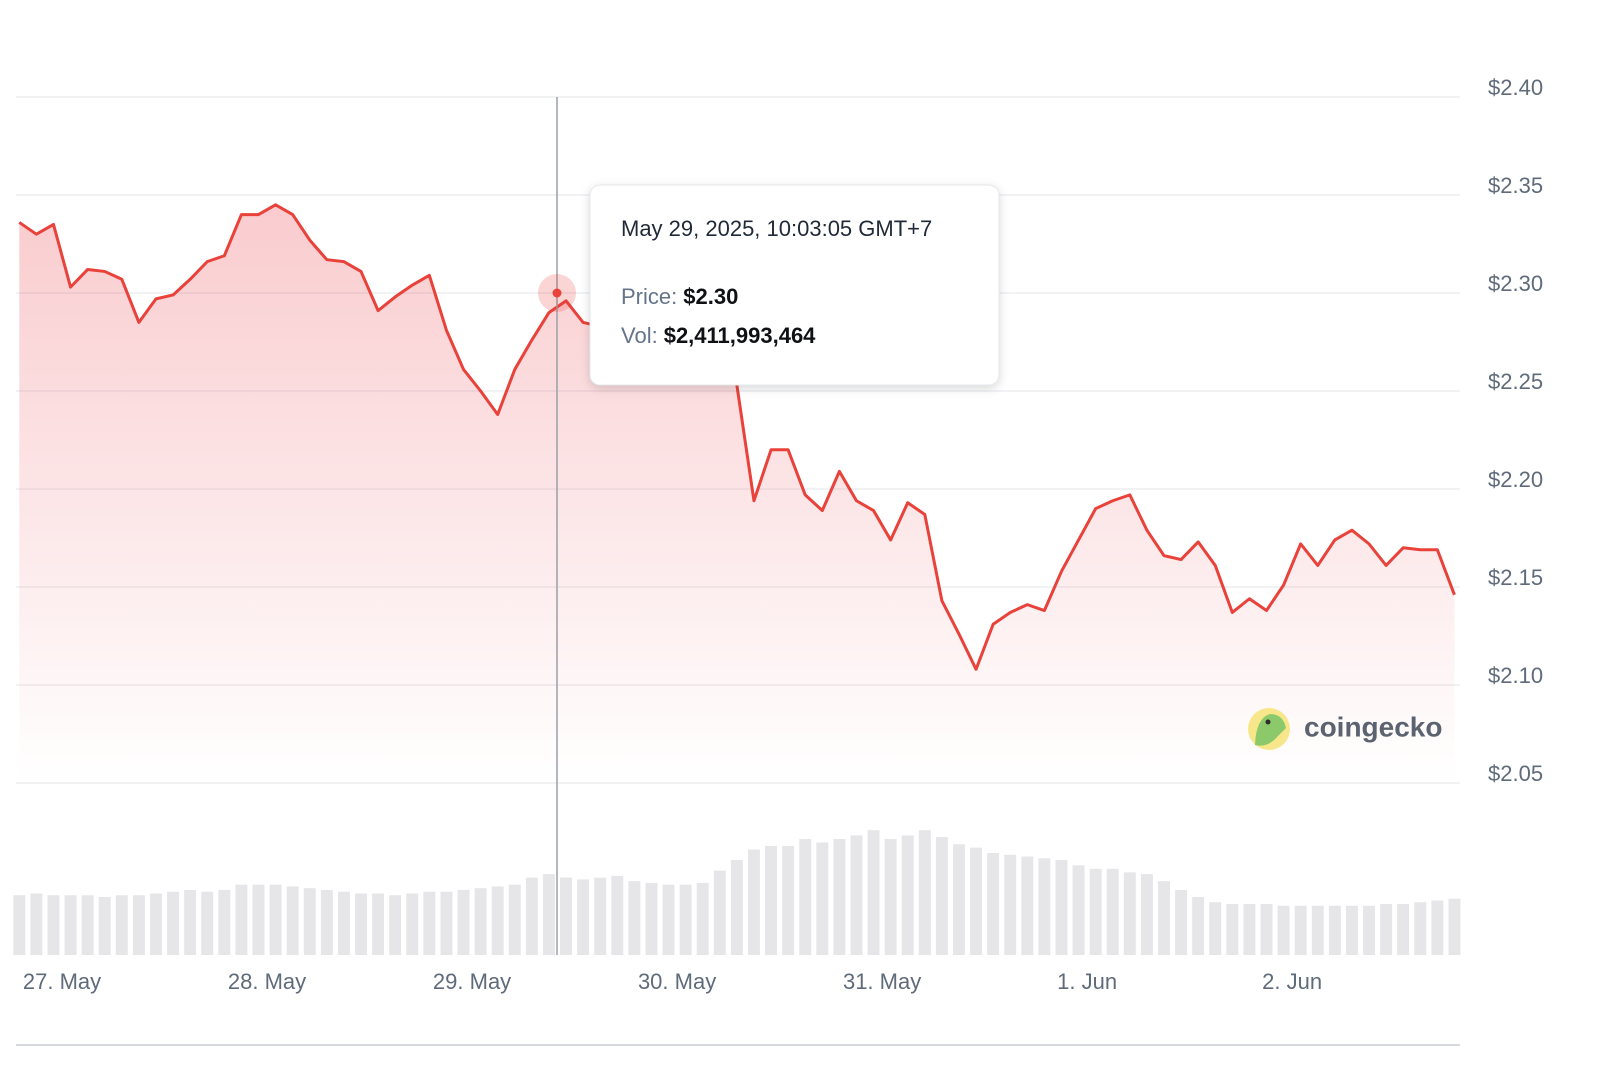 The image size is (1600, 1067). What do you see at coordinates (1515, 185) in the screenshot?
I see `y-tick-label: $2.35` at bounding box center [1515, 185].